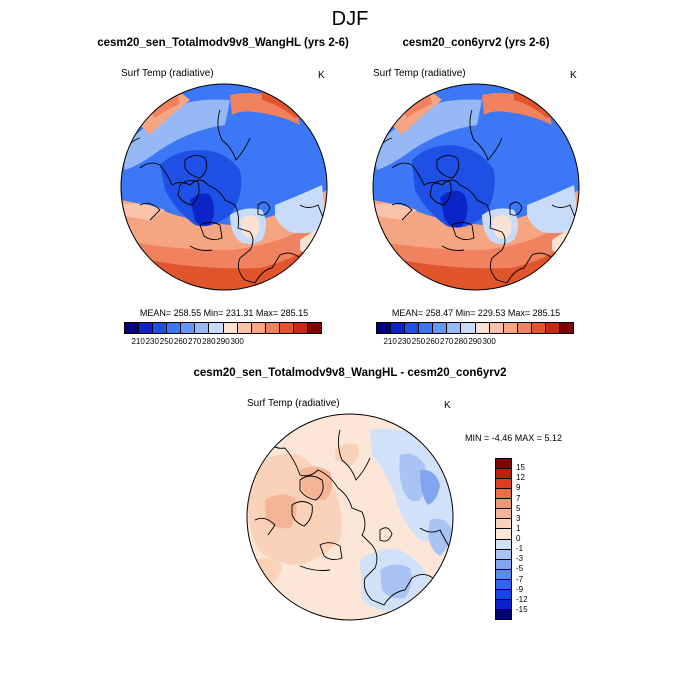 Image resolution: width=700 pixels, height=700 pixels. What do you see at coordinates (520, 589) in the screenshot?
I see `colorbar-tick-label: -9` at bounding box center [520, 589].